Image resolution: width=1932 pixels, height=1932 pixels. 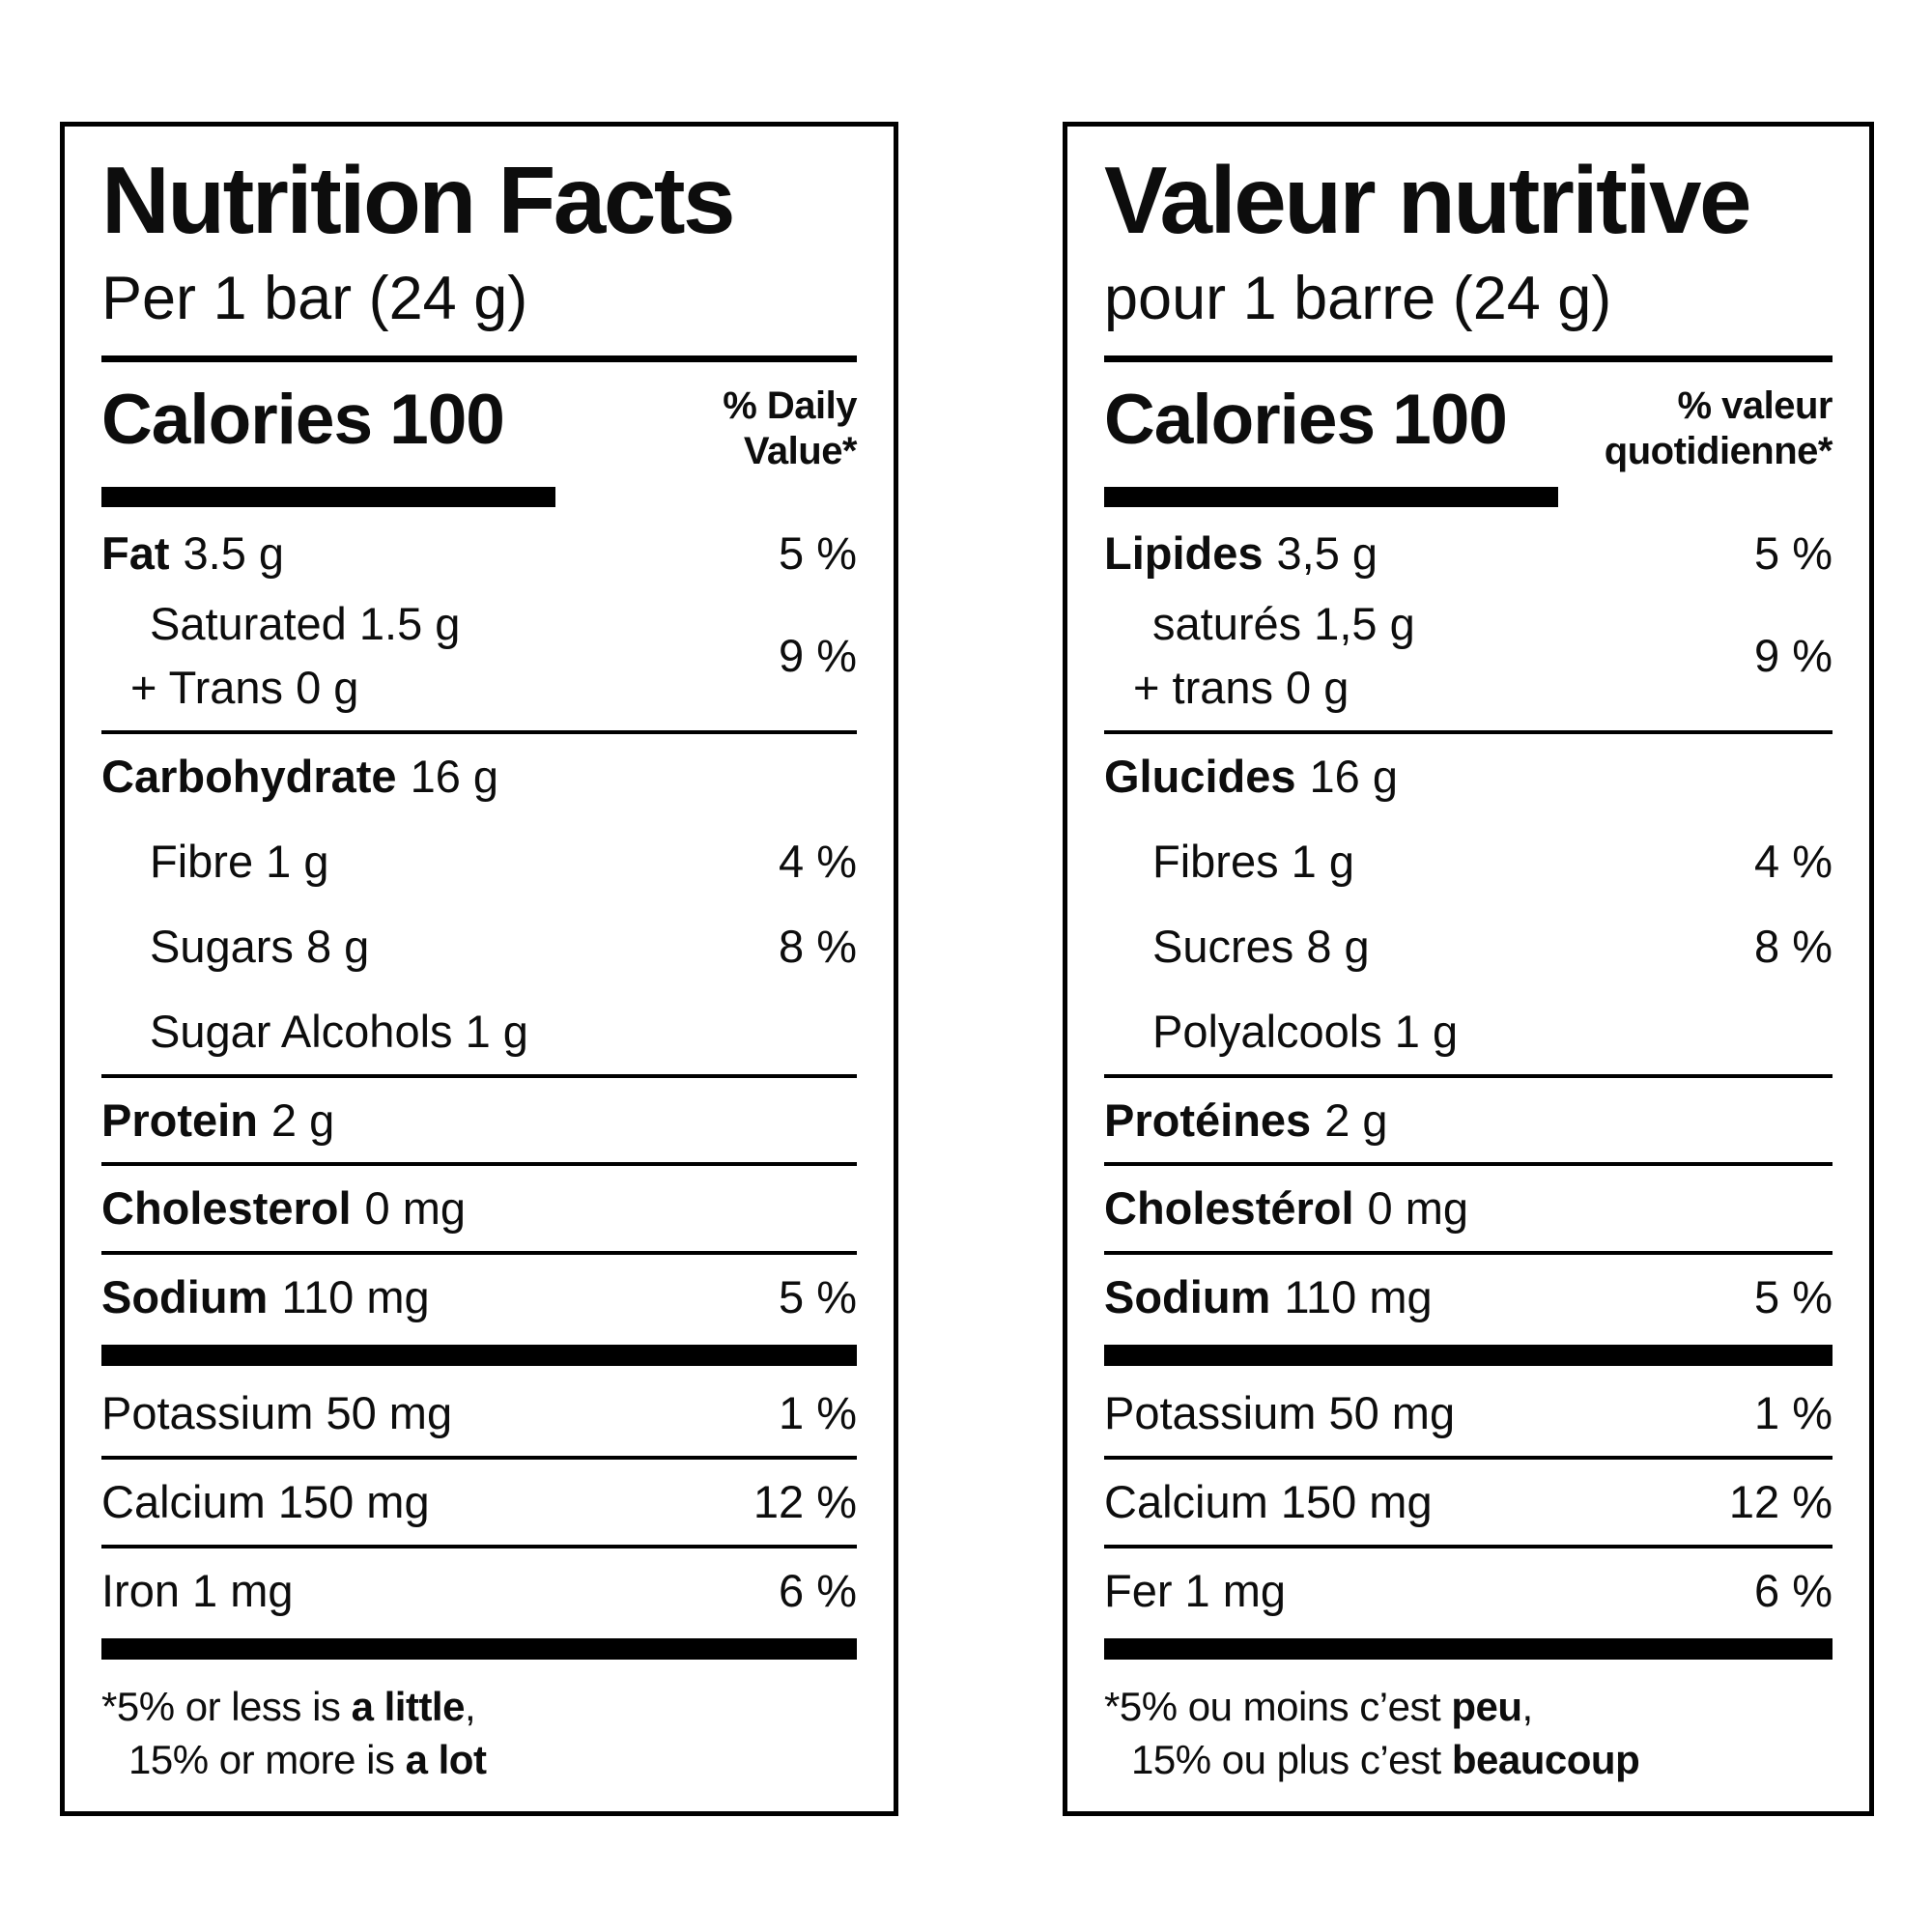 I want to click on footnote-bold: a lot, so click(x=446, y=1759).